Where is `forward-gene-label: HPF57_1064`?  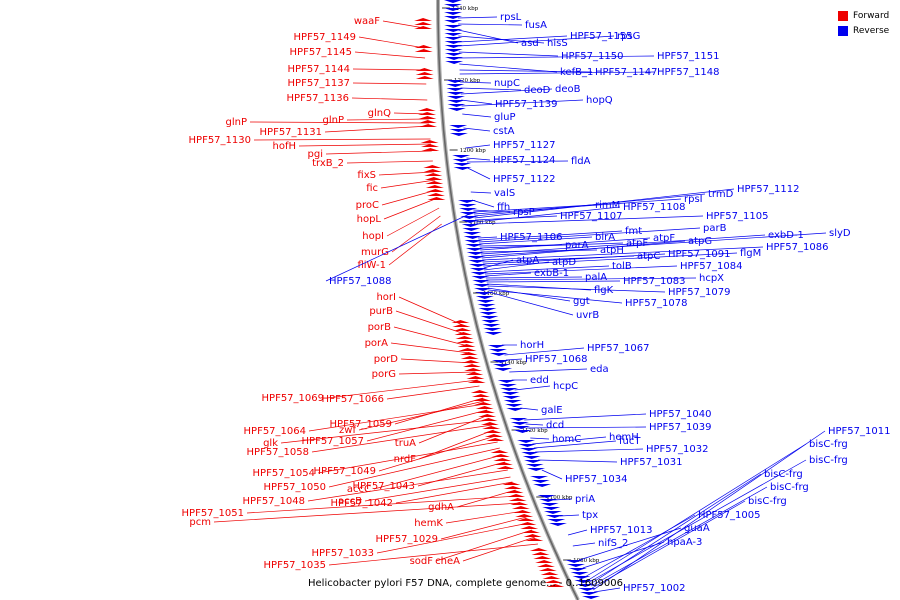 forward-gene-label: HPF57_1064 is located at coordinates (275, 431).